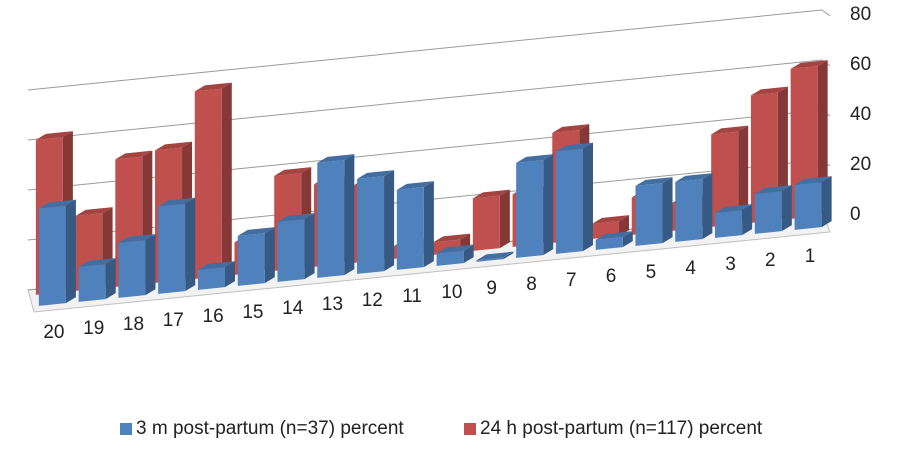 The width and height of the screenshot is (906, 451). I want to click on x-tick-label: 12, so click(372, 300).